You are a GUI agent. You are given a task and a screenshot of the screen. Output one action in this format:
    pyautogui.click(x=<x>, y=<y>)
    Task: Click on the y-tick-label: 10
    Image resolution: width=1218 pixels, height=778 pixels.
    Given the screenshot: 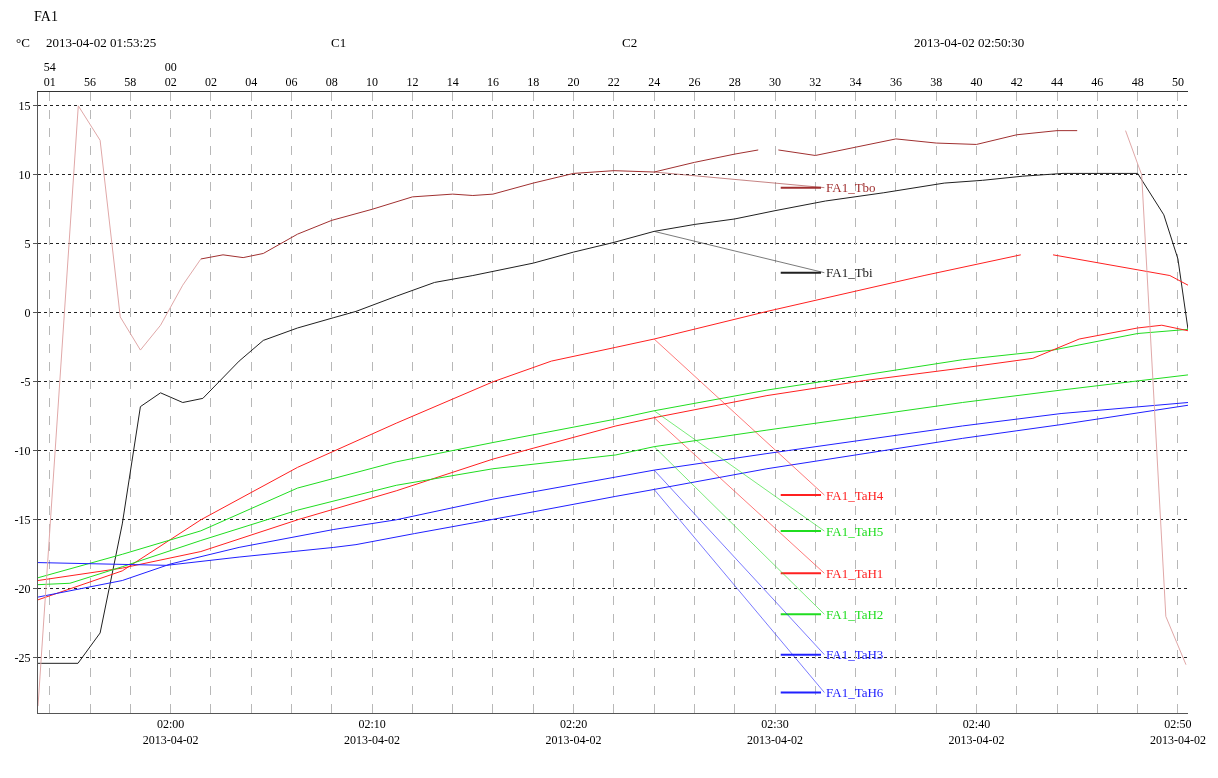 What is the action you would take?
    pyautogui.click(x=24, y=175)
    